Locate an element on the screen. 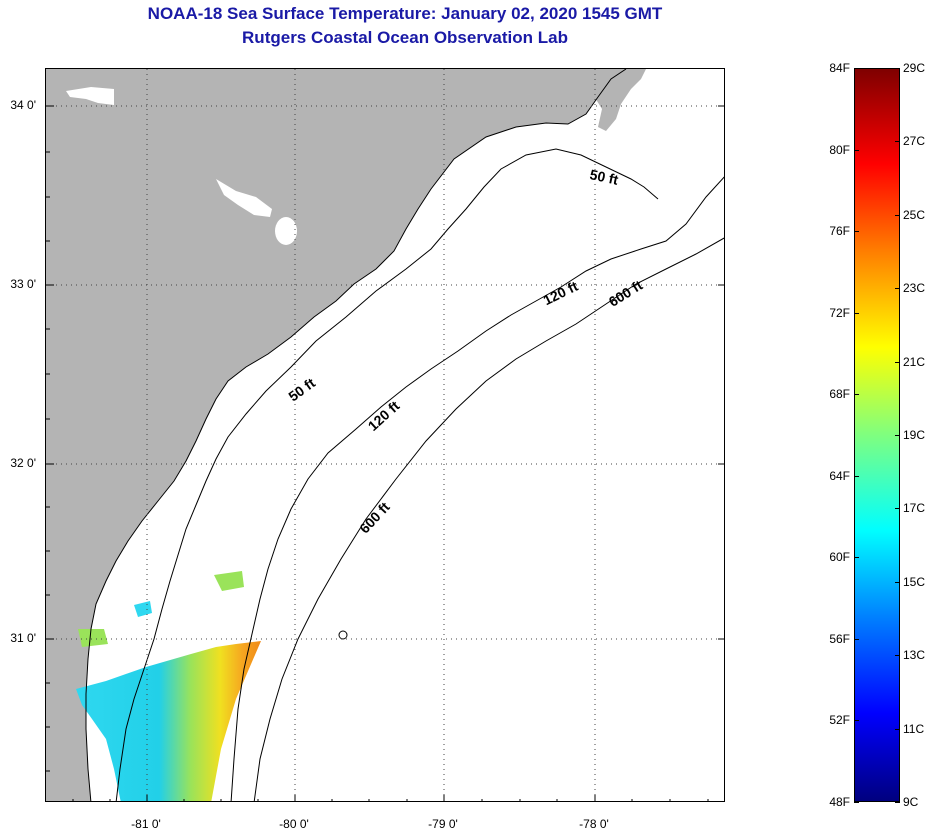  colorbar-label-celsius: 23C is located at coordinates (914, 288).